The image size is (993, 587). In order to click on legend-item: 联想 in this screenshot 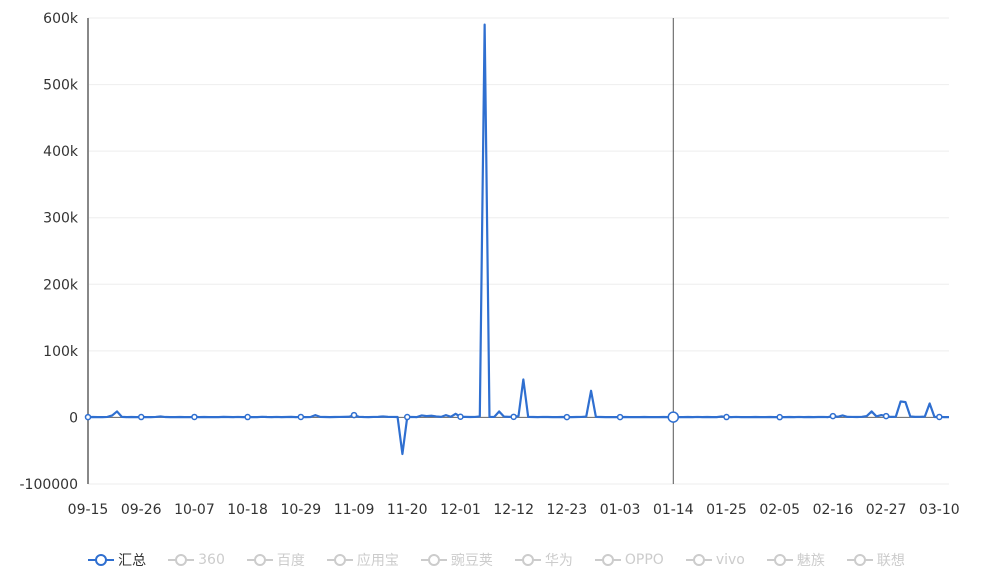, I will do `click(875, 560)`.